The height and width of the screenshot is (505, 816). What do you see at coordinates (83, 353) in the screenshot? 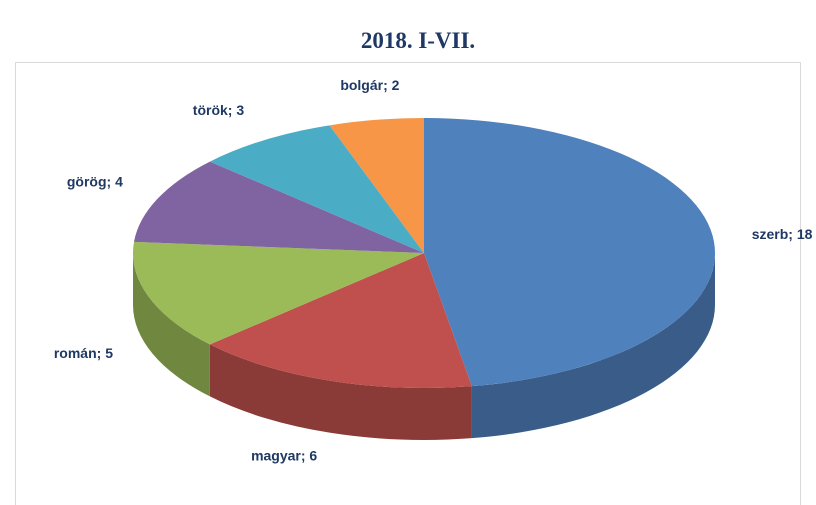
I see `data-label: román; 5` at bounding box center [83, 353].